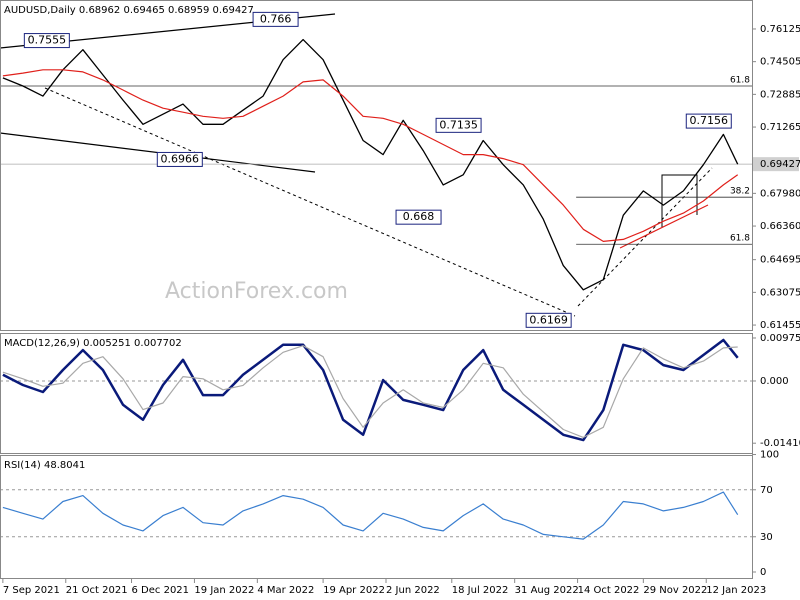 This screenshot has height=600, width=800. Describe the element at coordinates (107, 343) in the screenshot. I see `last-value: 0.005251` at that location.